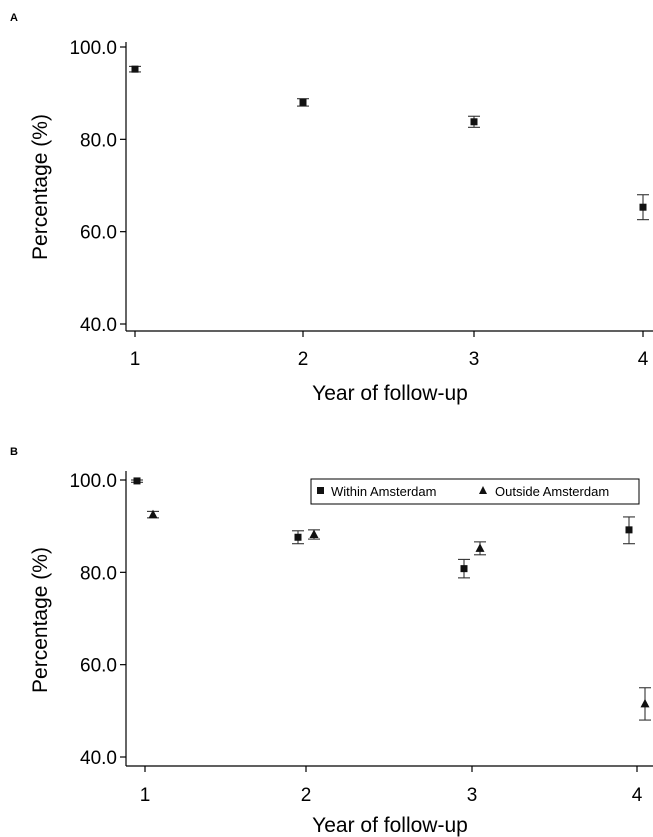  I want to click on legend-triangle-marker, so click(483, 490).